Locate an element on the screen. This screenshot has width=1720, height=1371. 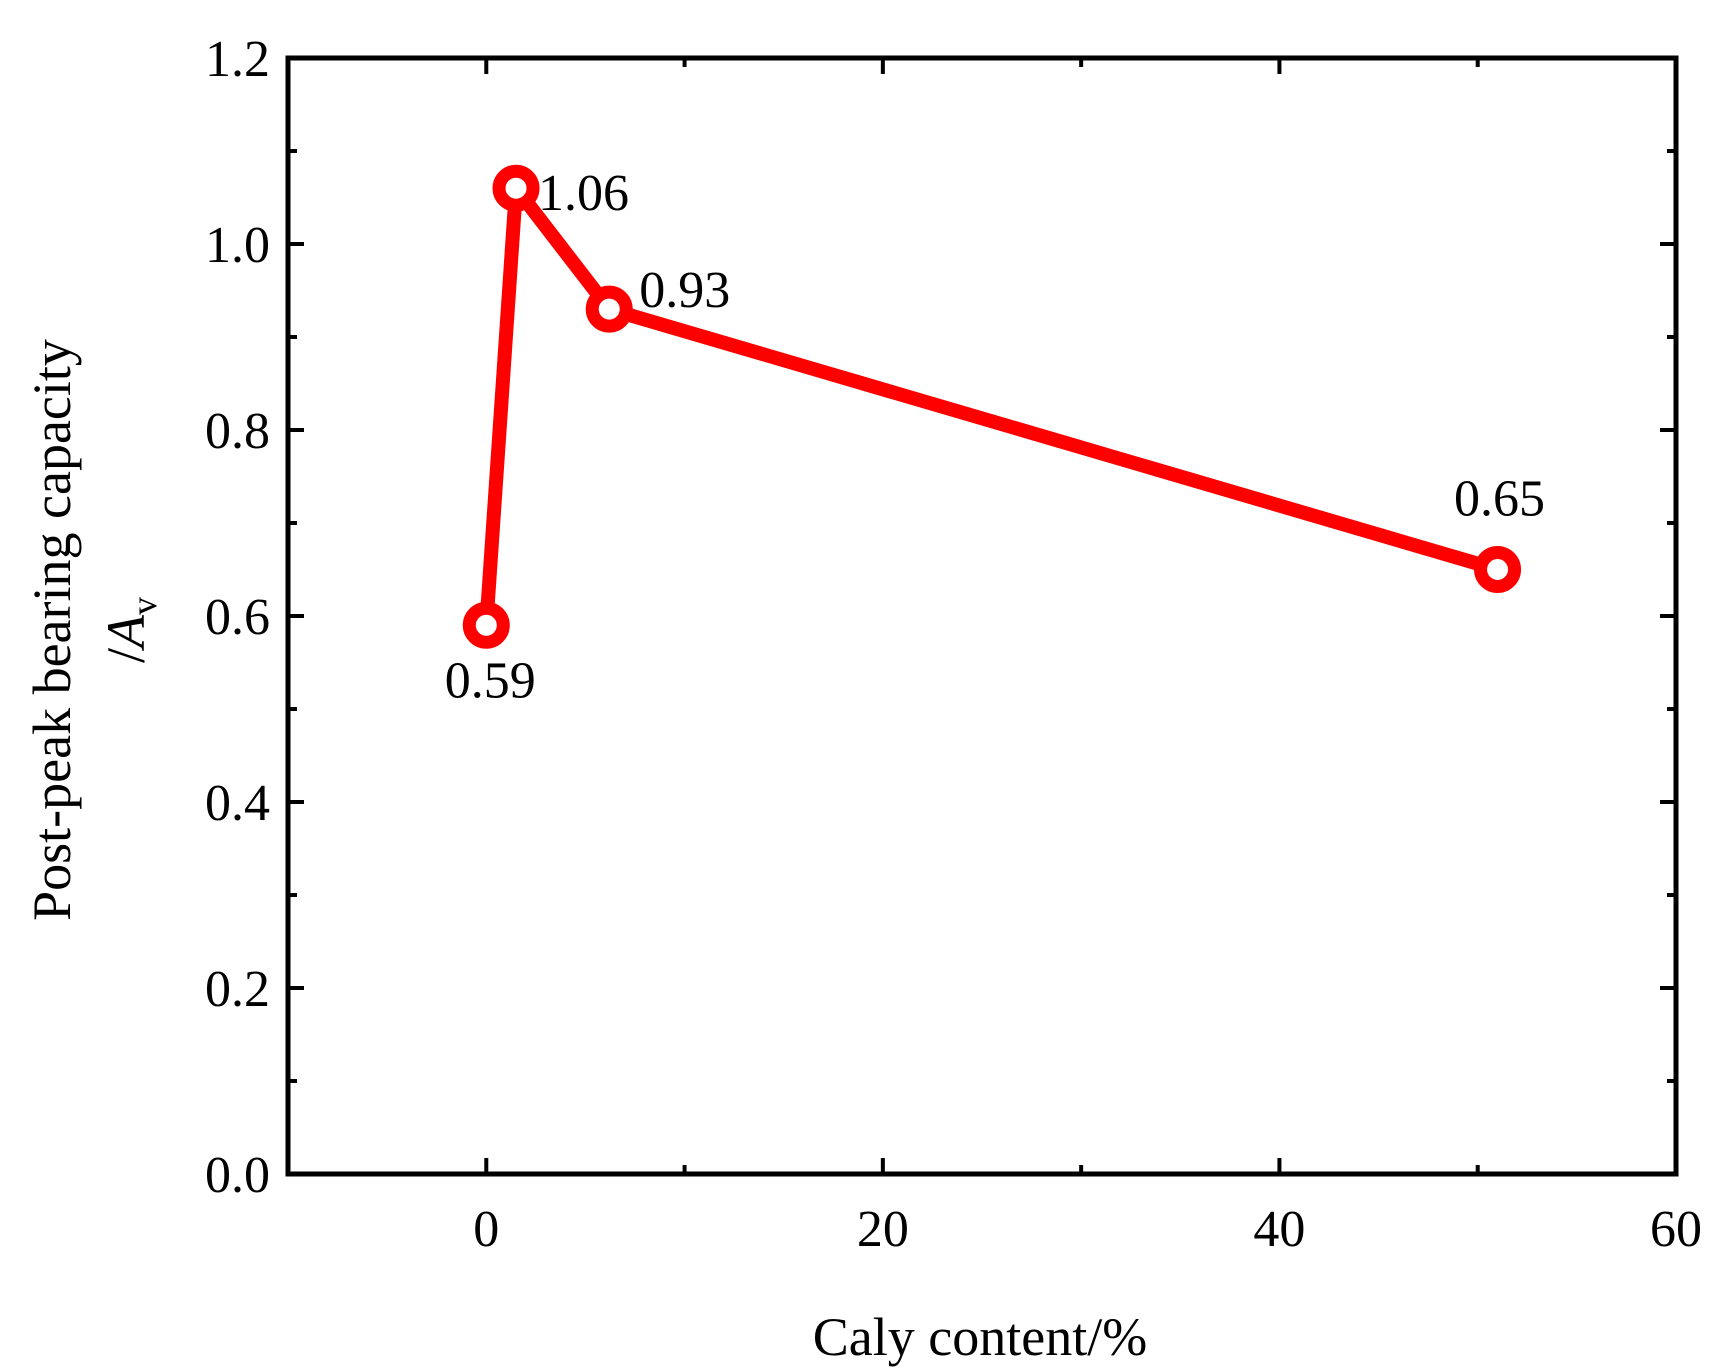
y-axis-title-prefix: / is located at coordinates (126, 655).